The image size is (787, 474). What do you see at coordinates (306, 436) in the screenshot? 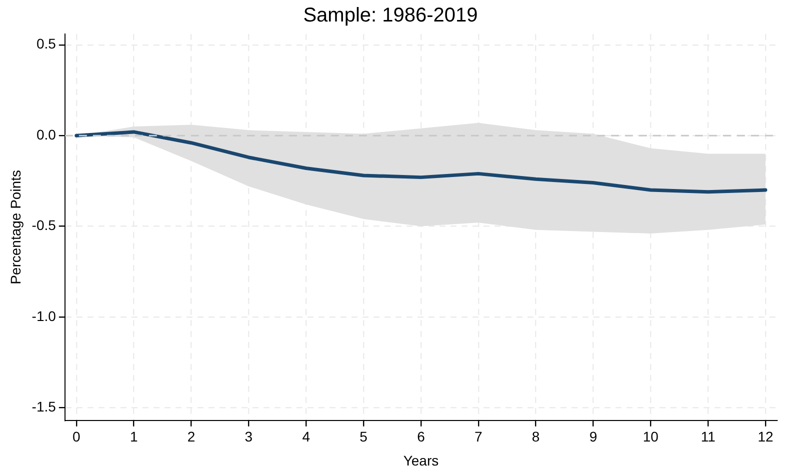
I see `x-tick-label: 4` at bounding box center [306, 436].